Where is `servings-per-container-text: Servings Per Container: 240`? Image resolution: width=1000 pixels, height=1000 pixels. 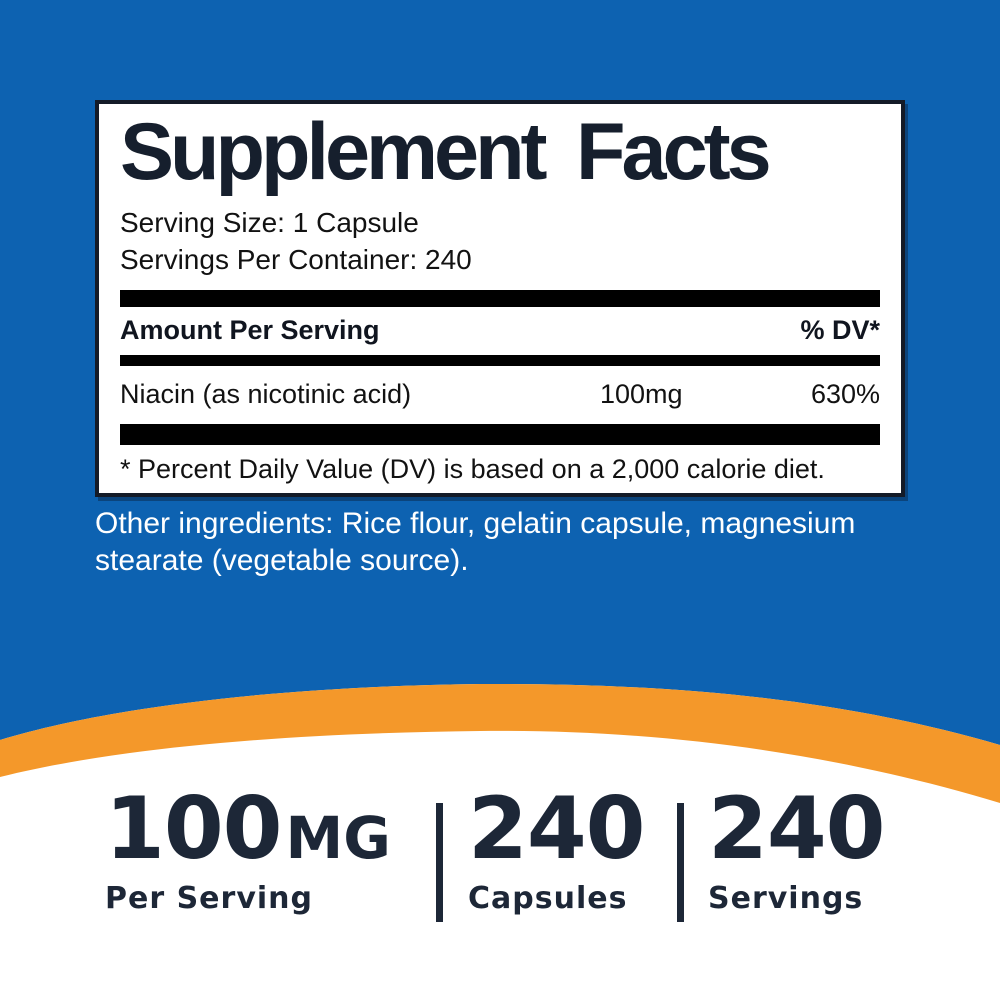
servings-per-container-text: Servings Per Container: 240 is located at coordinates (296, 259).